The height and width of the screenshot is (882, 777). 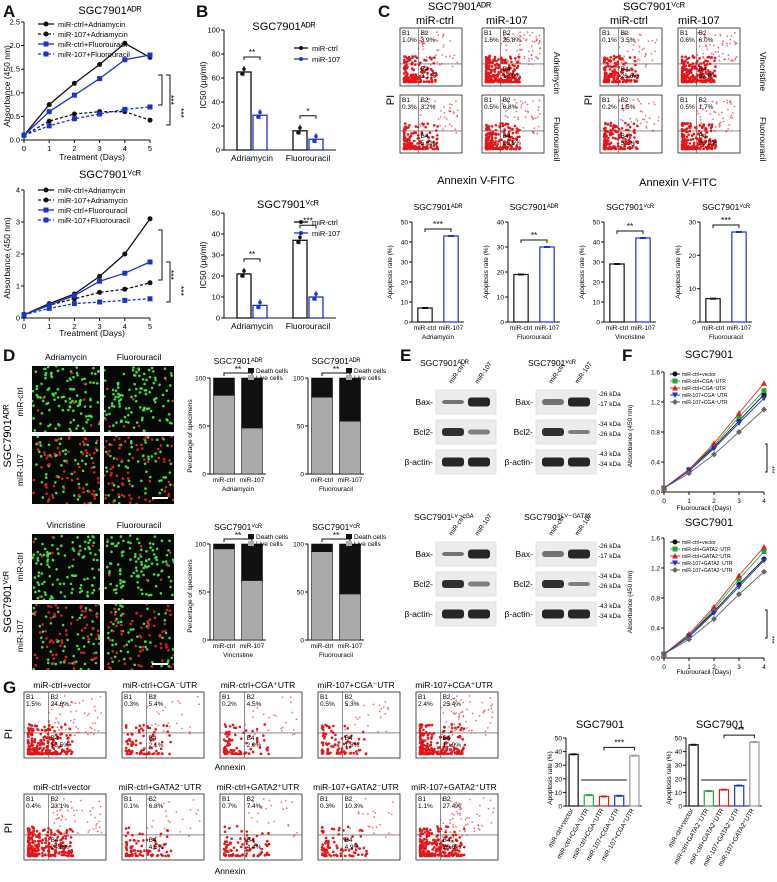 What do you see at coordinates (339, 834) in the screenshot?
I see `g-flow-bottom-4-event` at bounding box center [339, 834].